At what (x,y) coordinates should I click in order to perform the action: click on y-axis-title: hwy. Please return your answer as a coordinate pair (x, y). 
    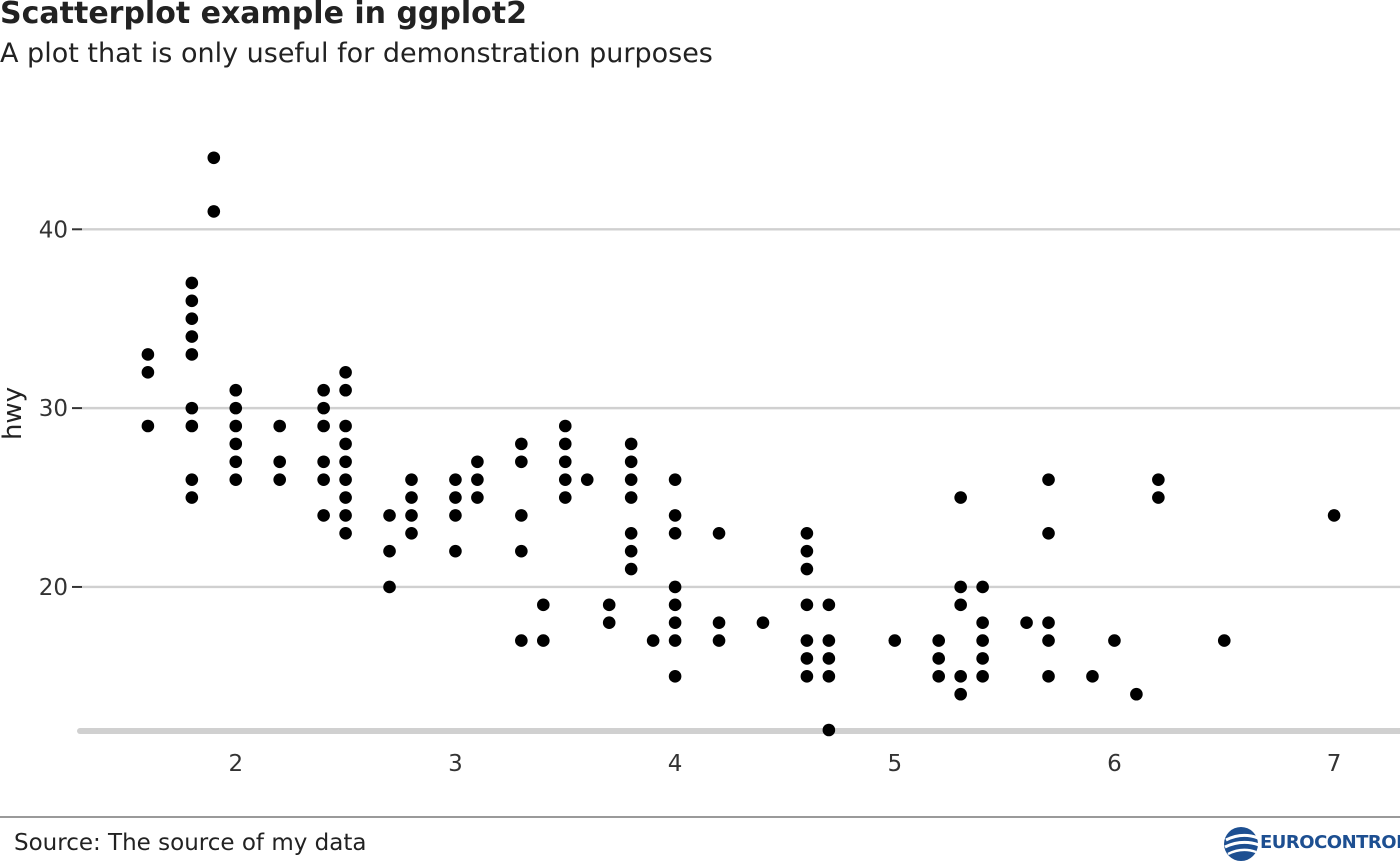
    Looking at the image, I should click on (14, 413).